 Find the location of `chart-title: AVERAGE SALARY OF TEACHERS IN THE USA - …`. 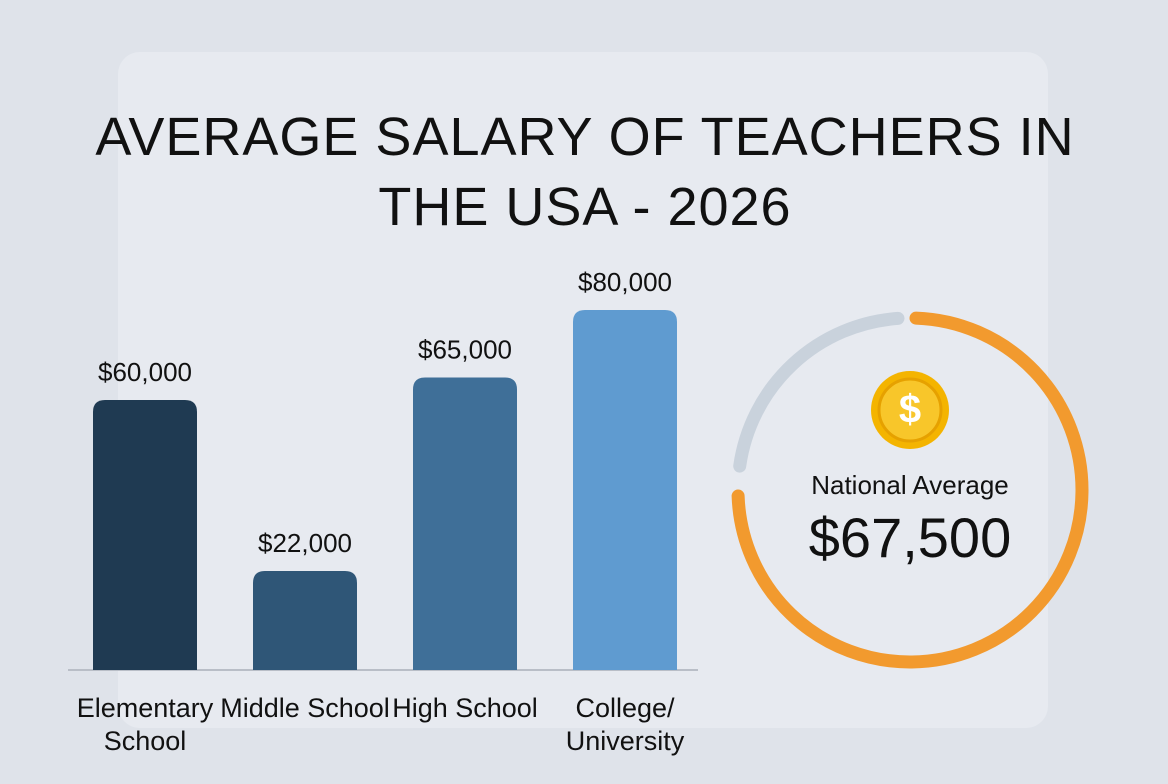

chart-title: AVERAGE SALARY OF TEACHERS IN THE USA - … is located at coordinates (585, 172).